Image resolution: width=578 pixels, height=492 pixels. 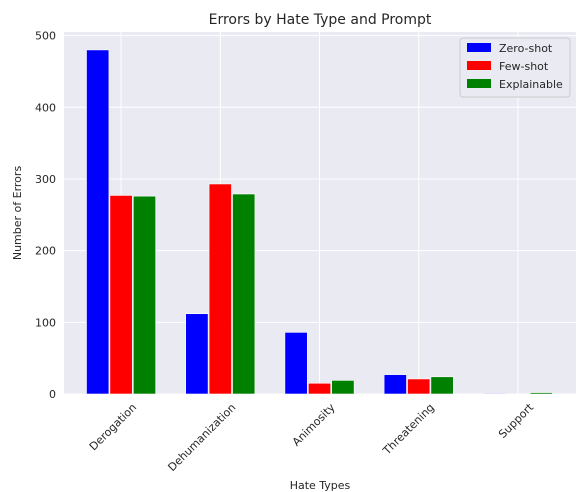 I want to click on chart-title: Errors by Hate Type and Prompt, so click(x=320, y=20).